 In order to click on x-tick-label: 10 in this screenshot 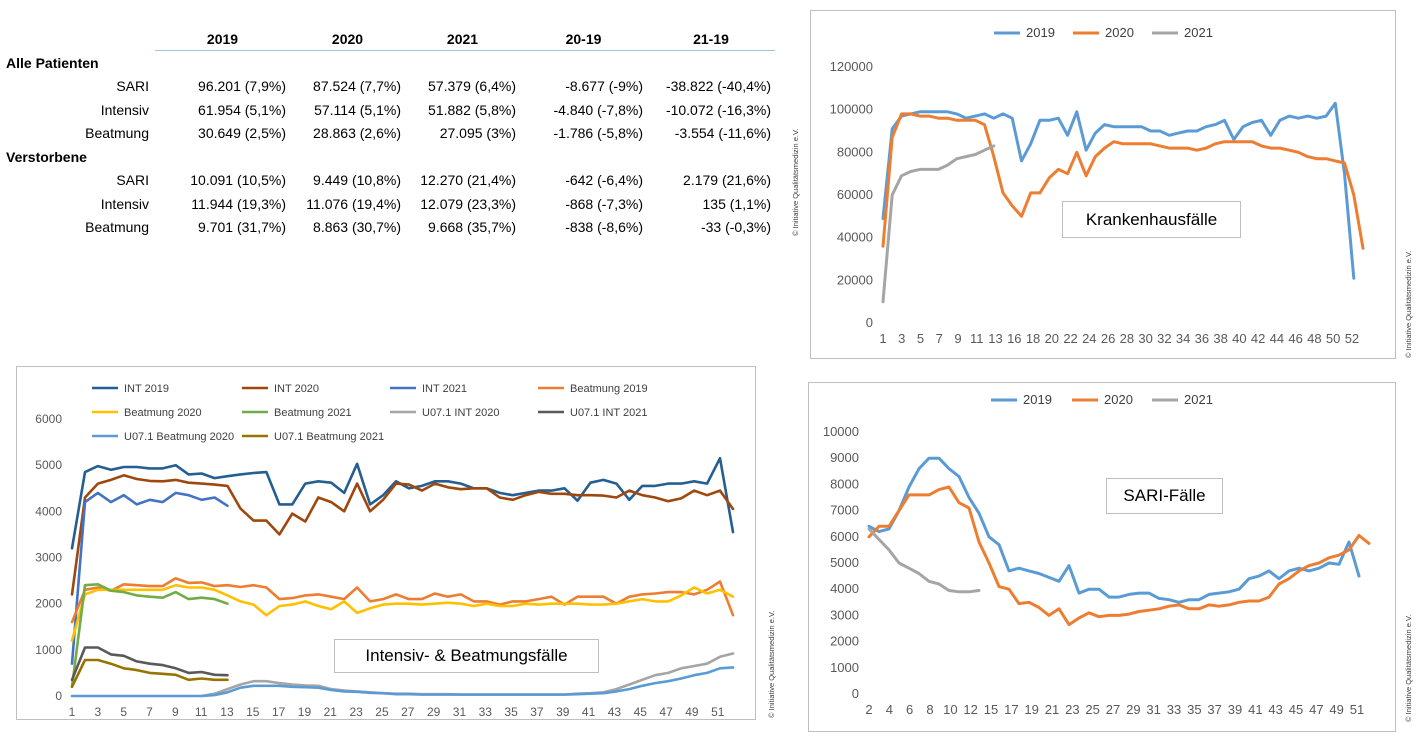, I will do `click(950, 709)`.